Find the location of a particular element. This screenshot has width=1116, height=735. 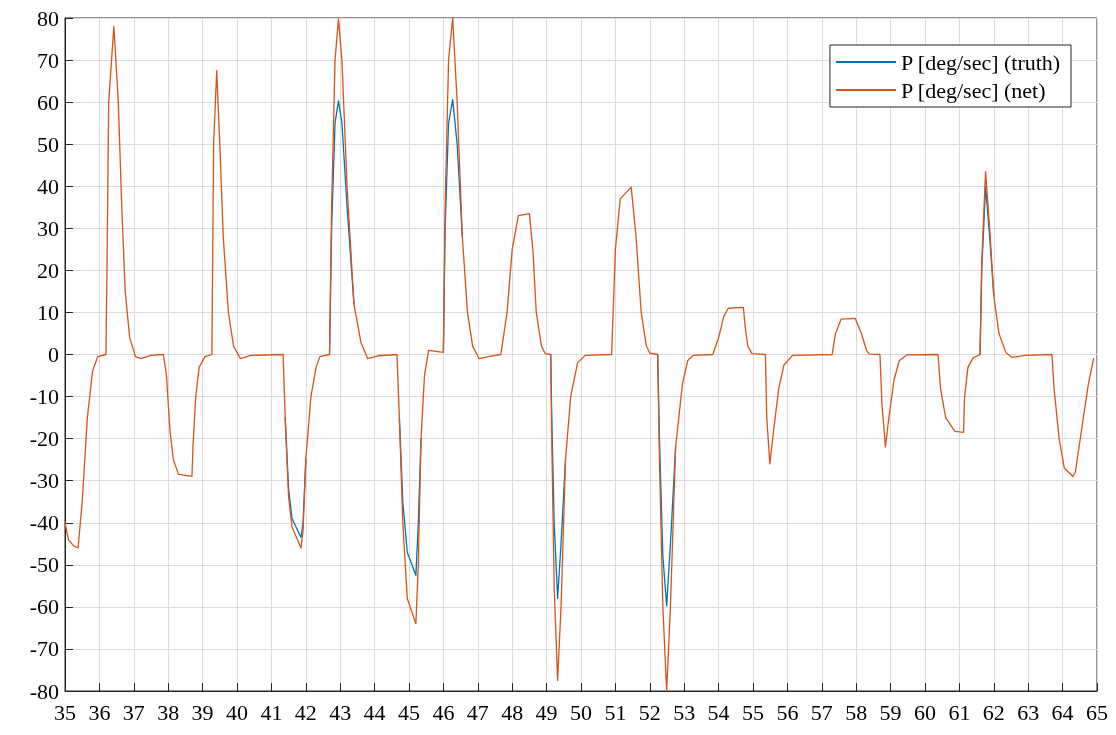

x-tick-label: 38 is located at coordinates (168, 712).